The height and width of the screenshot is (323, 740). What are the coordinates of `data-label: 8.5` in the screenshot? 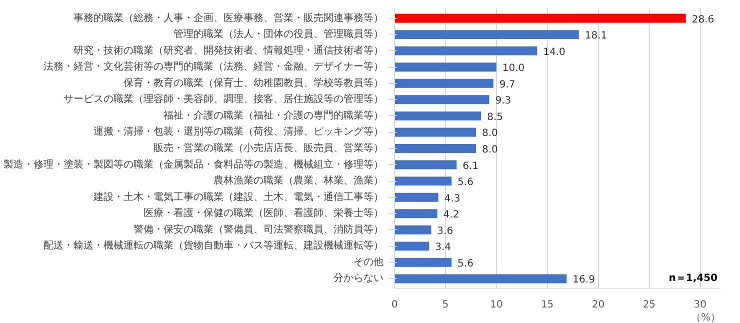 It's located at (495, 117).